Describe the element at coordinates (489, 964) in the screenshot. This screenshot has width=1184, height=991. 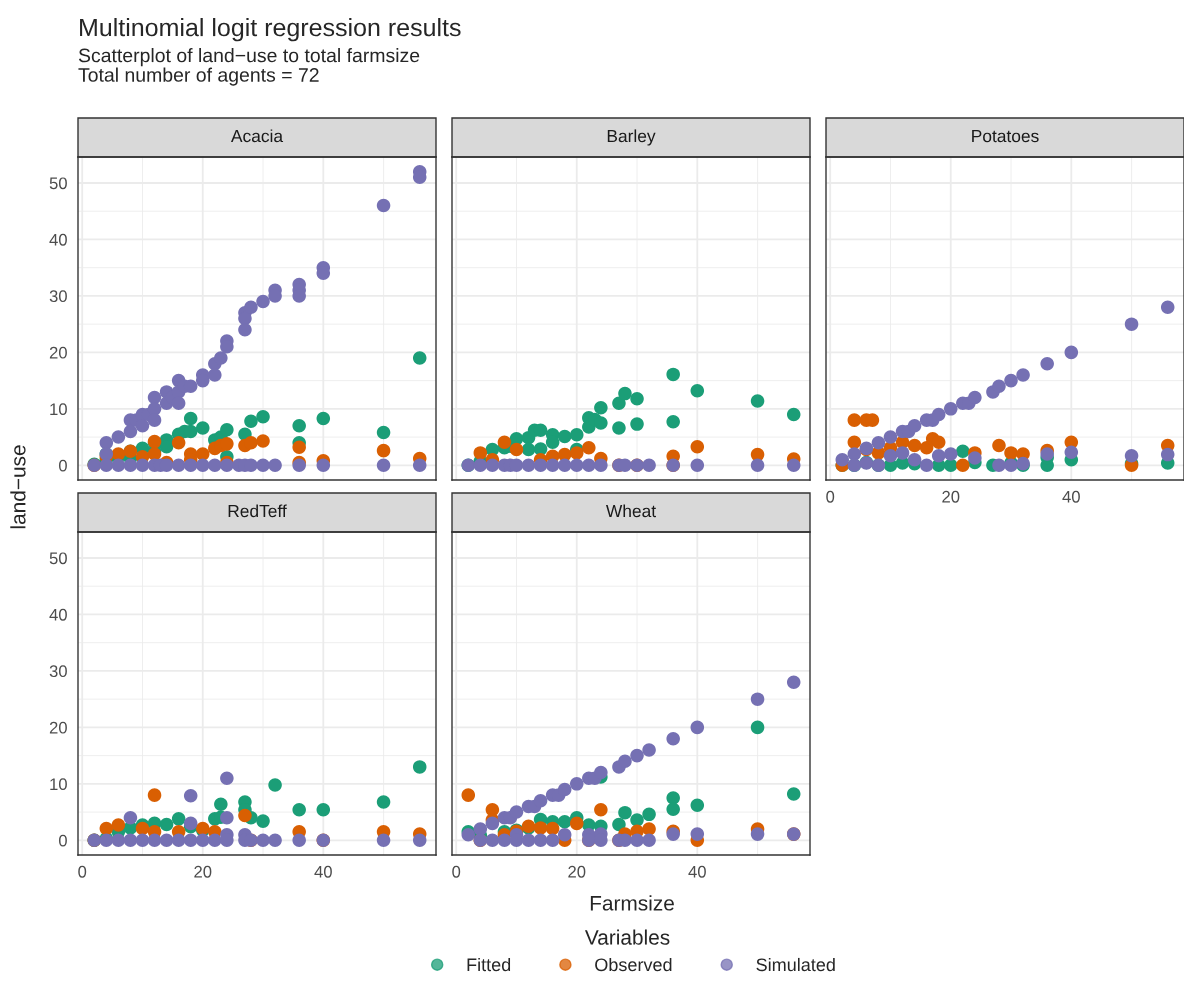
I see `legend-label: Fitted` at that location.